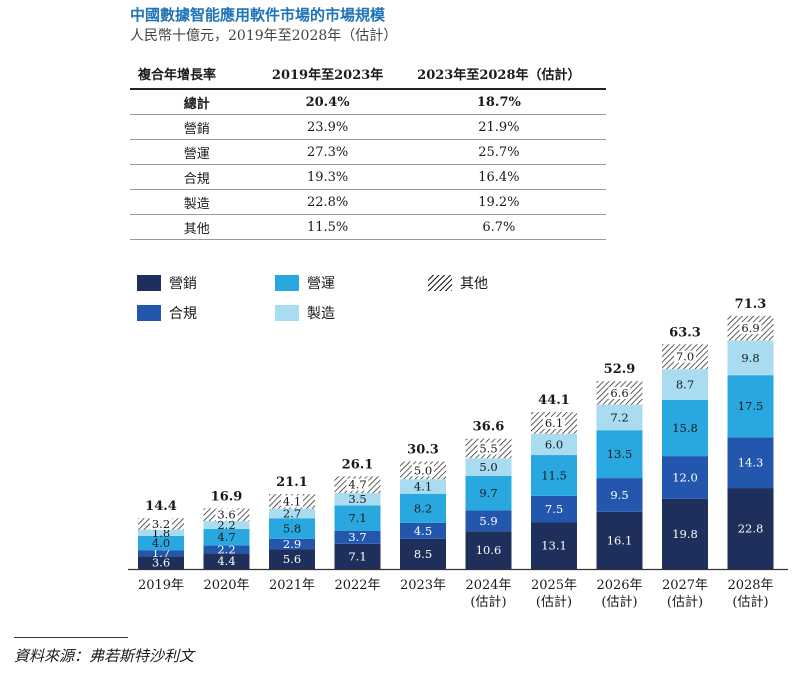  I want to click on cagr-cell-label: 合規, so click(197, 177).